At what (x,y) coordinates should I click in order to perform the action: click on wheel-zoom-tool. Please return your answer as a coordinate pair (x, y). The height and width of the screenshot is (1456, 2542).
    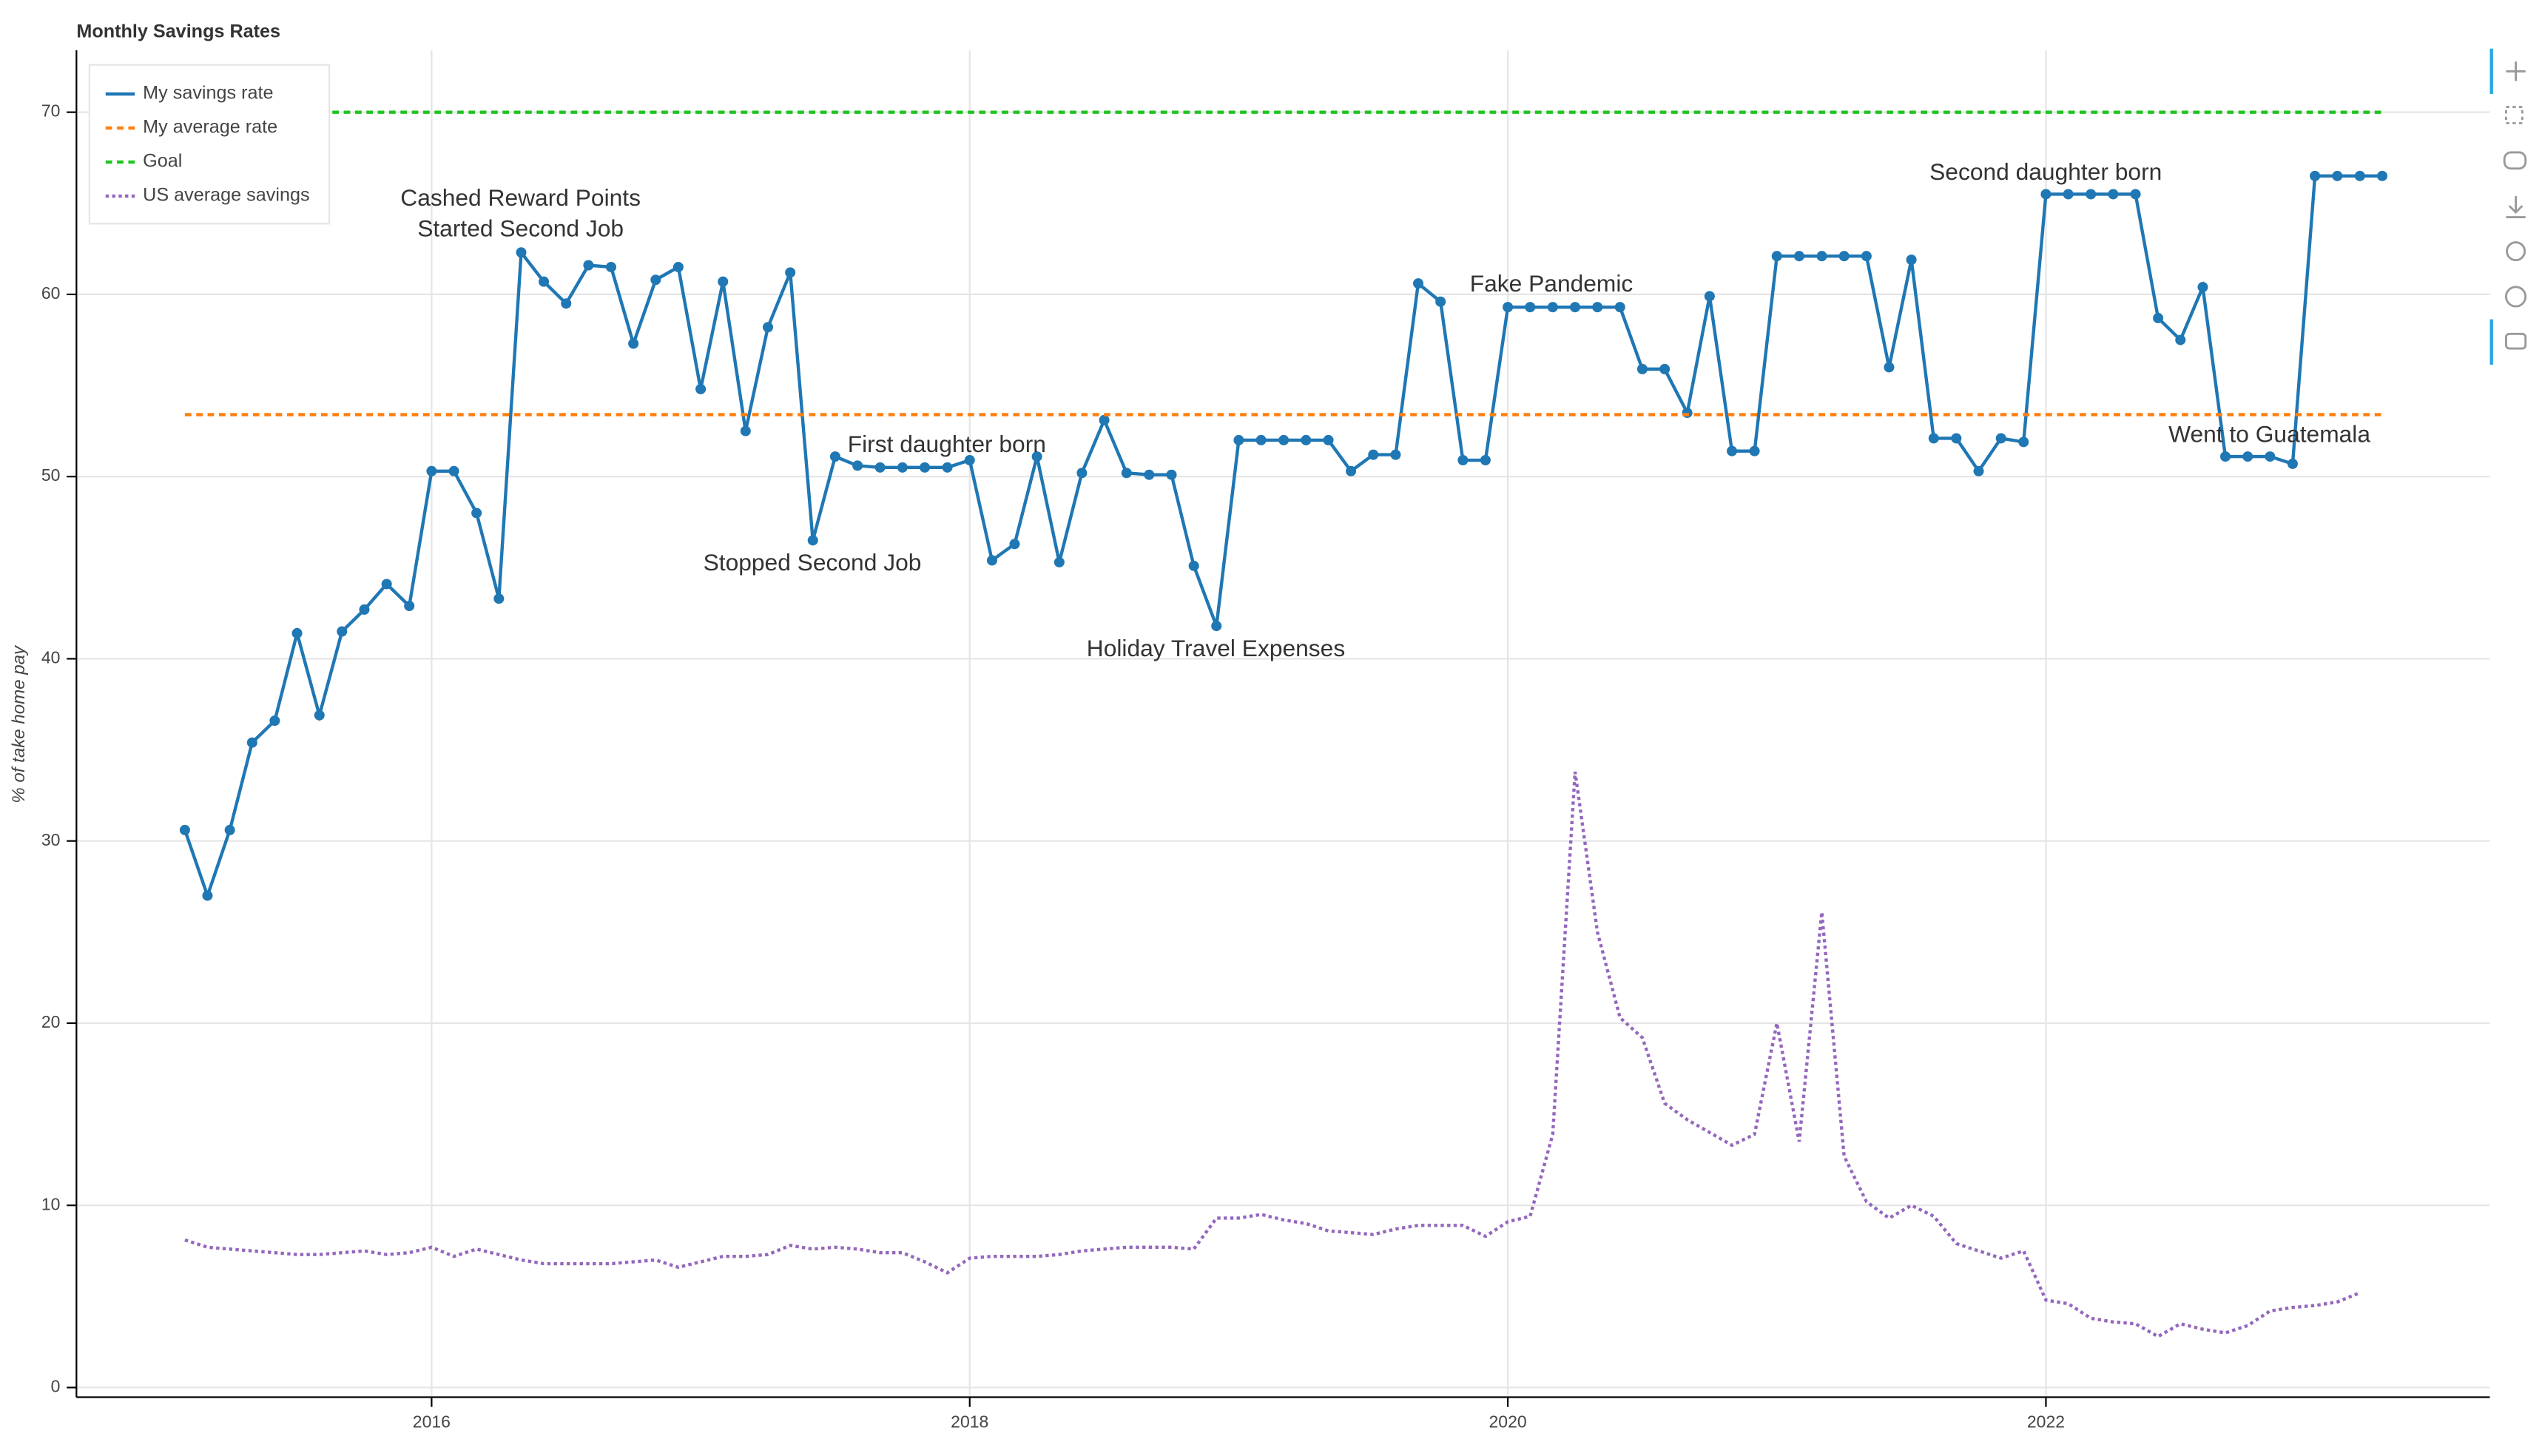
    Looking at the image, I should click on (2515, 161).